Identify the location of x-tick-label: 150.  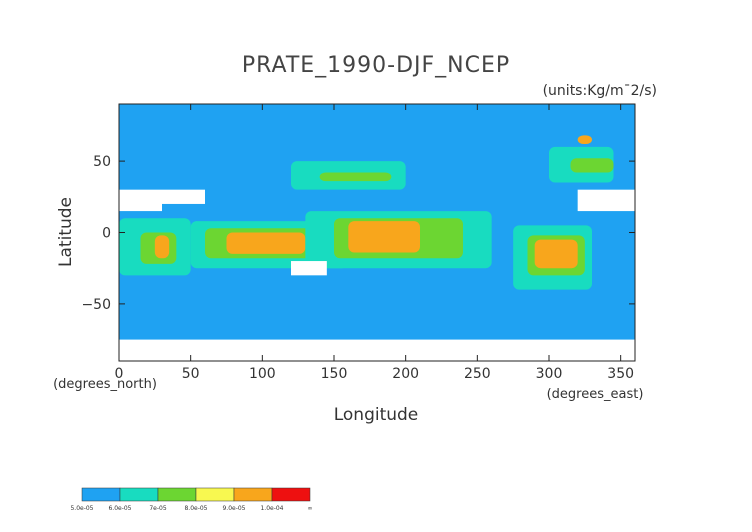
(334, 374).